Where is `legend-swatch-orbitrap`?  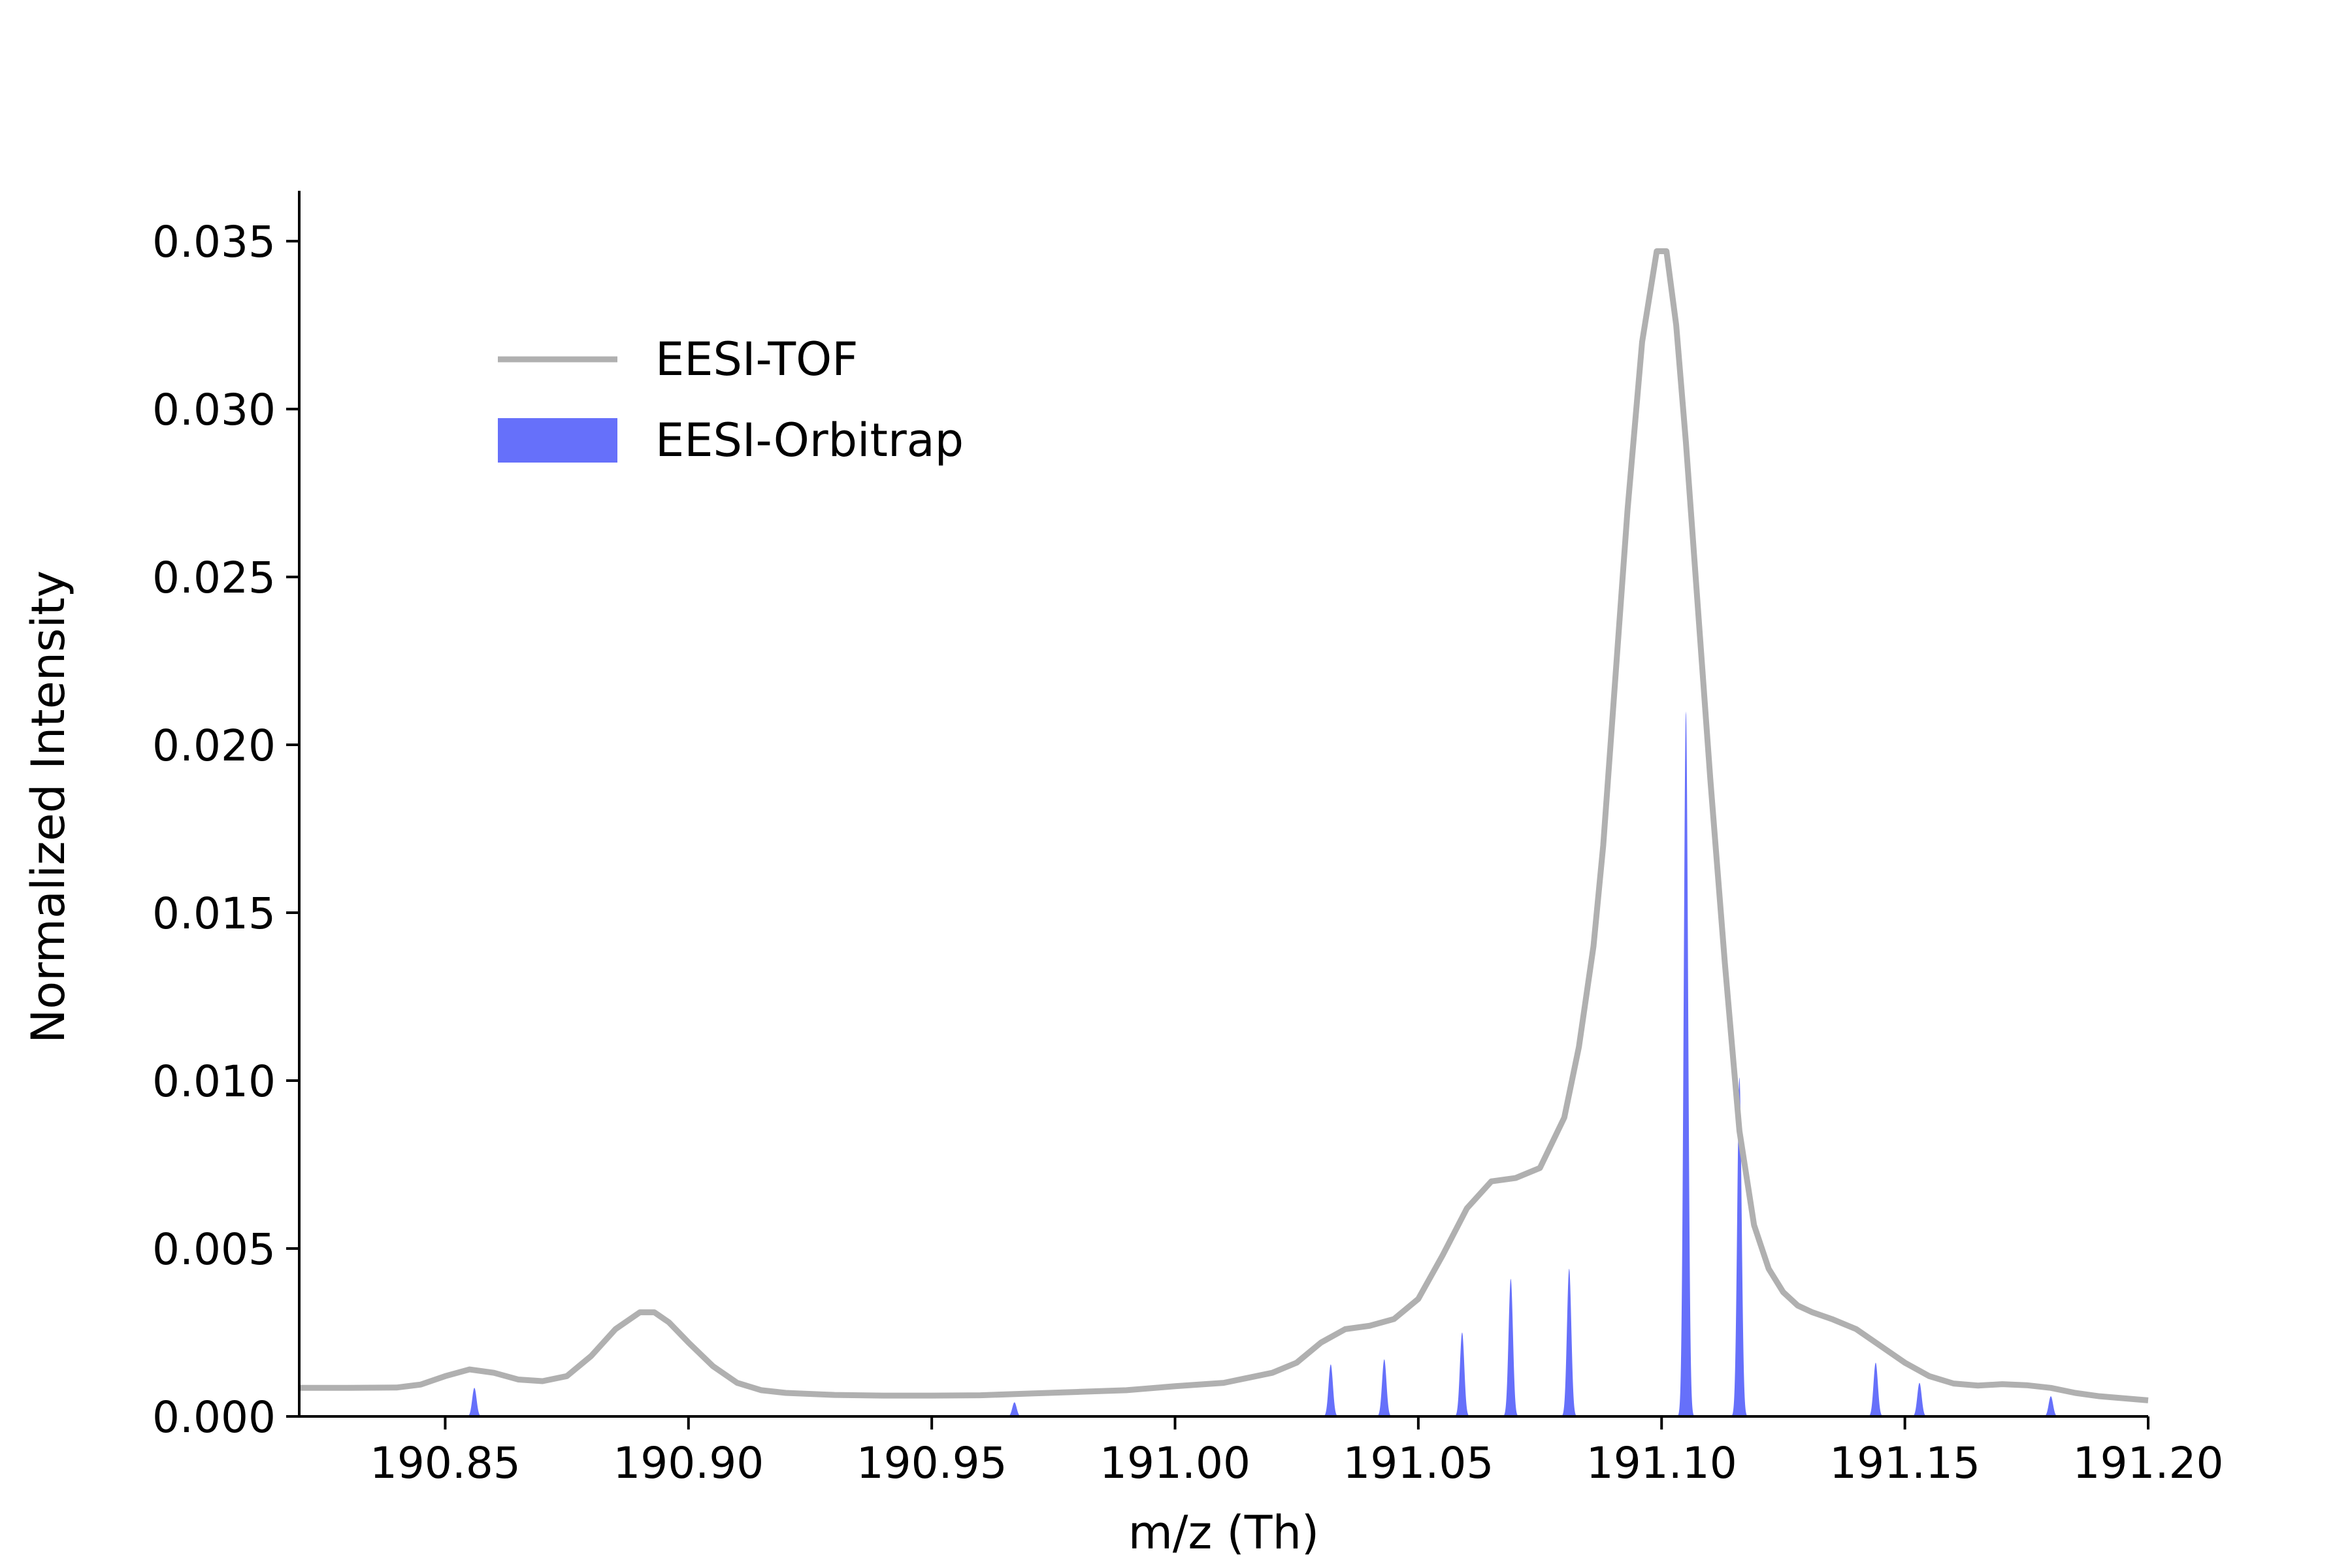
legend-swatch-orbitrap is located at coordinates (557, 440).